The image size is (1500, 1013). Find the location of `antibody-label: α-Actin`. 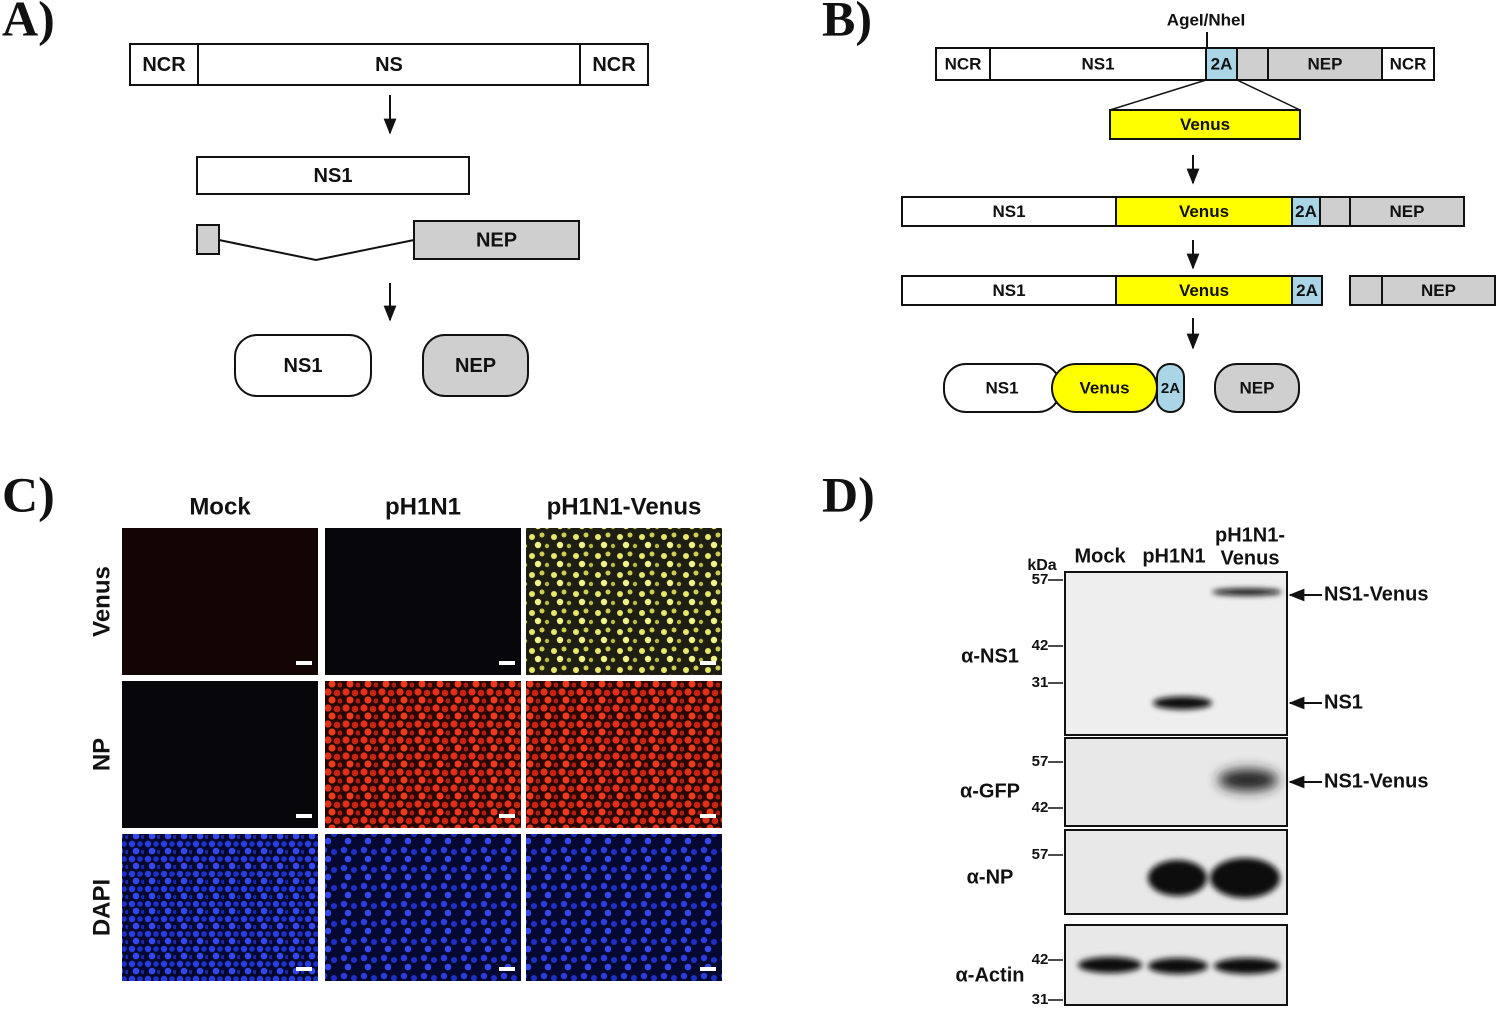

antibody-label: α-Actin is located at coordinates (990, 975).